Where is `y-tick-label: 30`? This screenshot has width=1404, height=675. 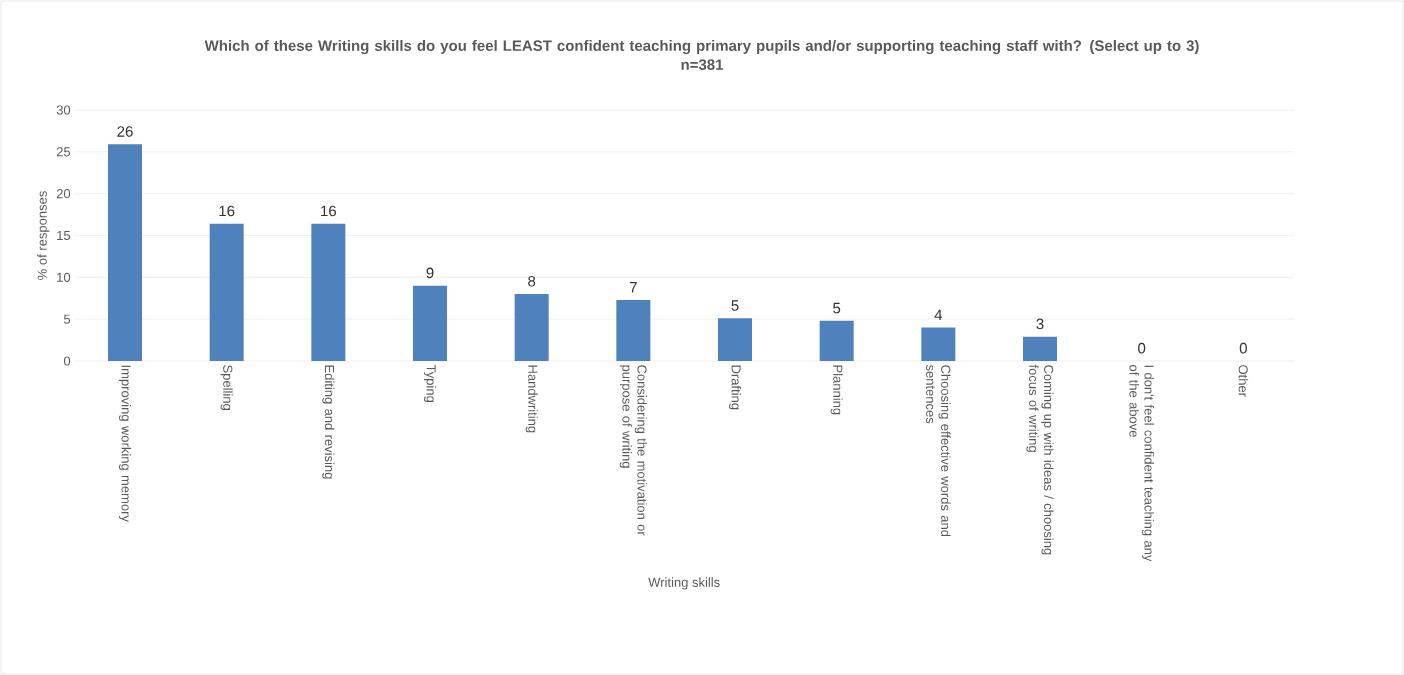
y-tick-label: 30 is located at coordinates (63, 110).